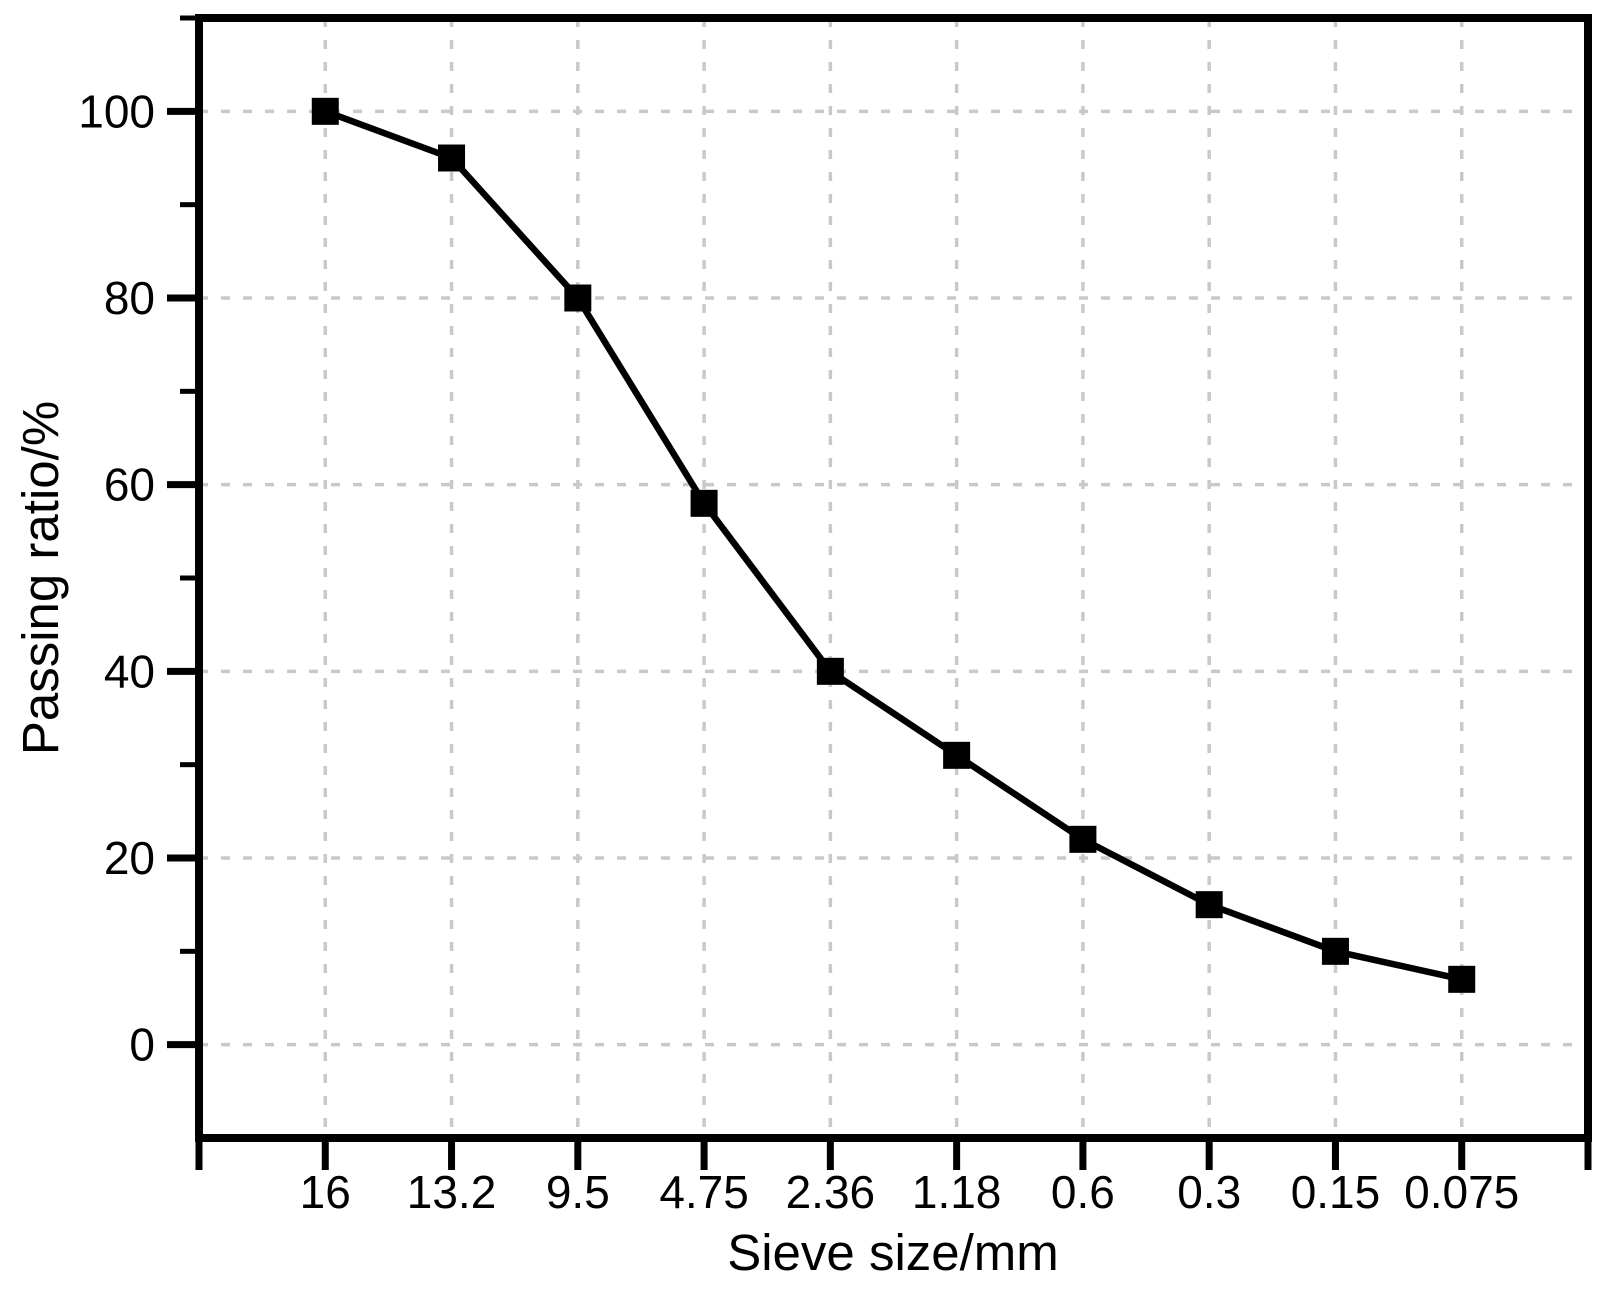 This screenshot has width=1617, height=1306. I want to click on x-tick-label: 16, so click(325, 1192).